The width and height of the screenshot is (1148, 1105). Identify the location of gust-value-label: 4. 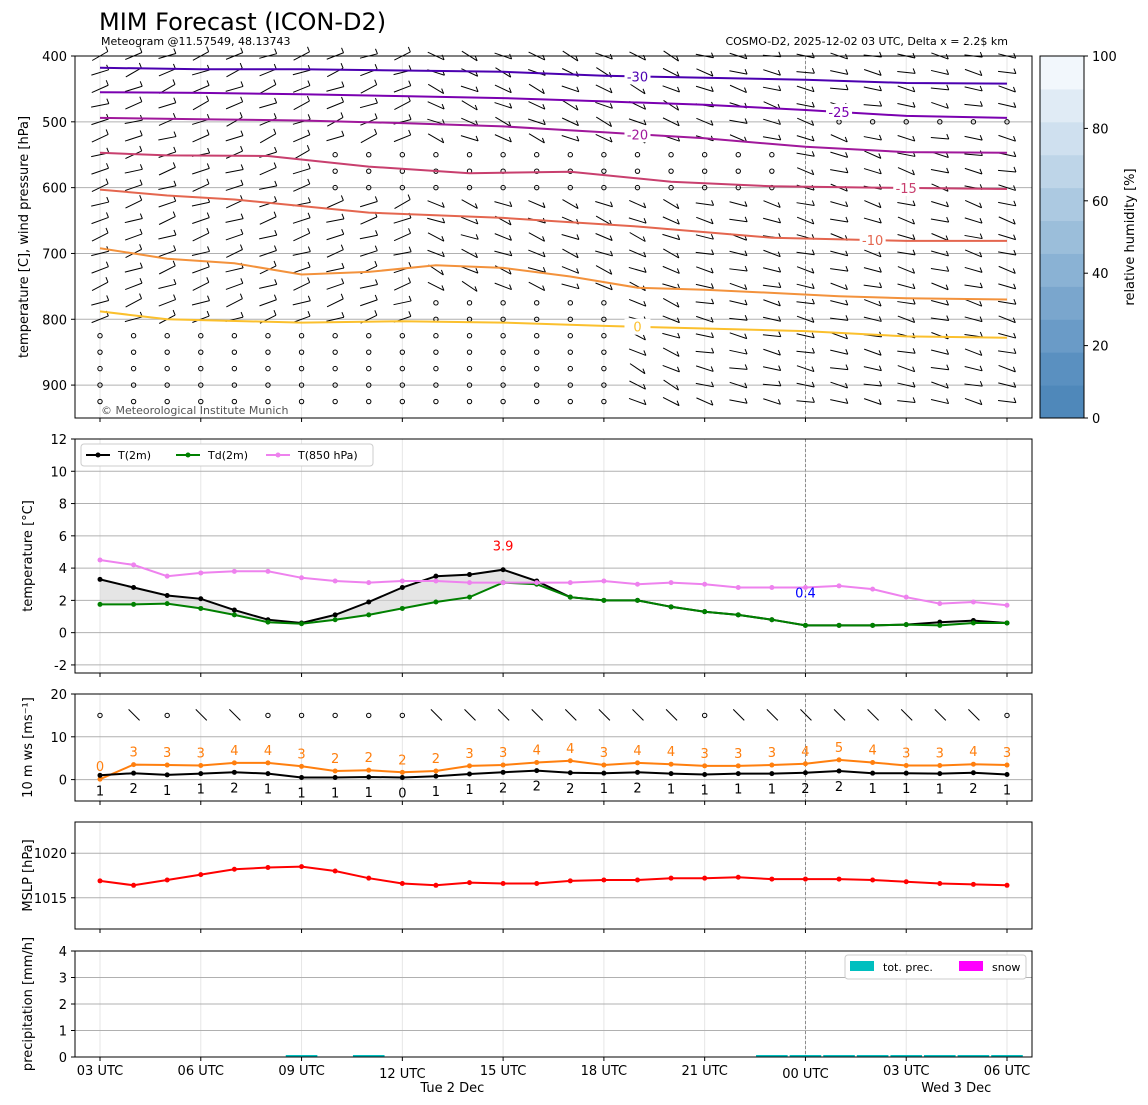
(570, 749).